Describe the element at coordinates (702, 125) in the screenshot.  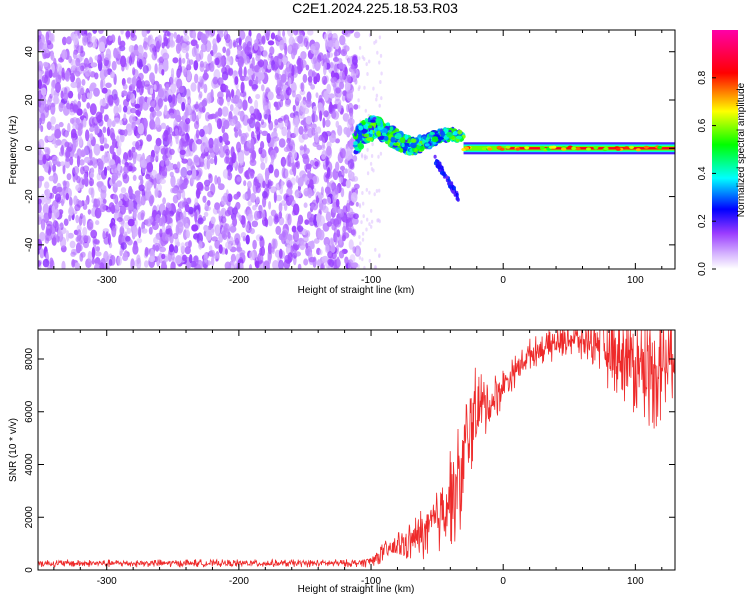
I see `colorbar-tick-label: 0.6` at that location.